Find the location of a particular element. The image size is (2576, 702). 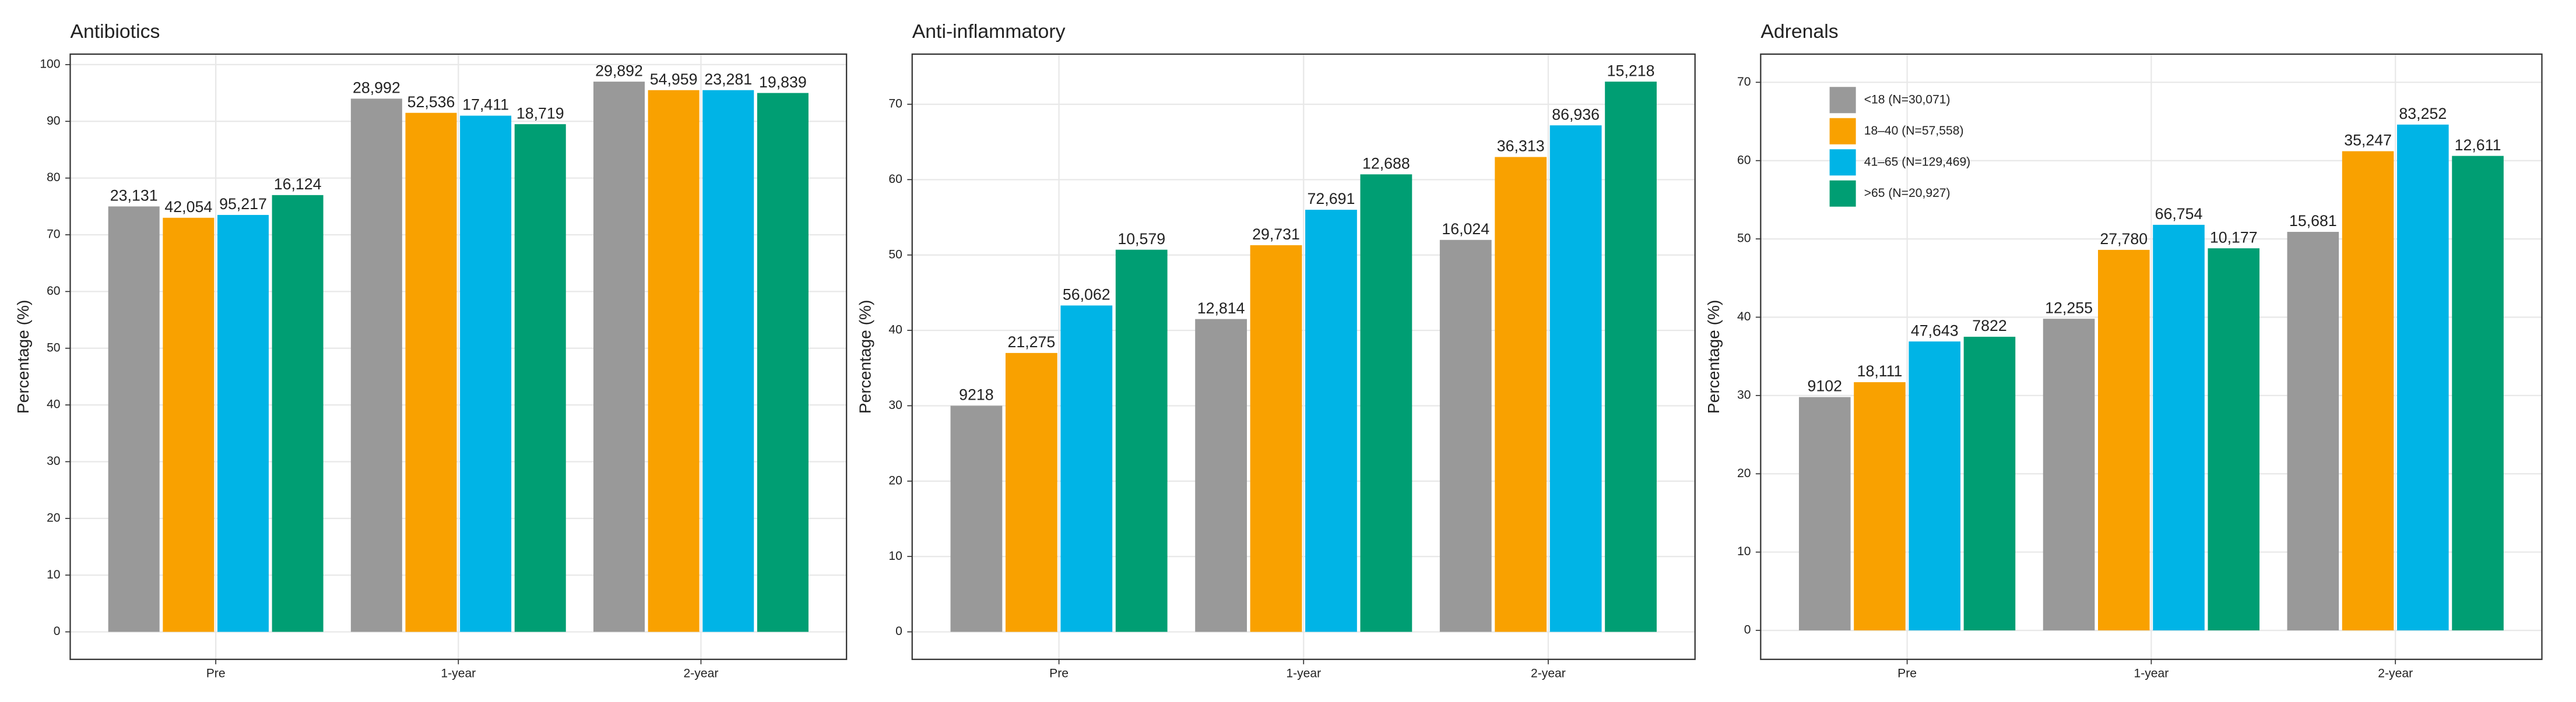

bar-count-label: 16,024 is located at coordinates (1465, 229).